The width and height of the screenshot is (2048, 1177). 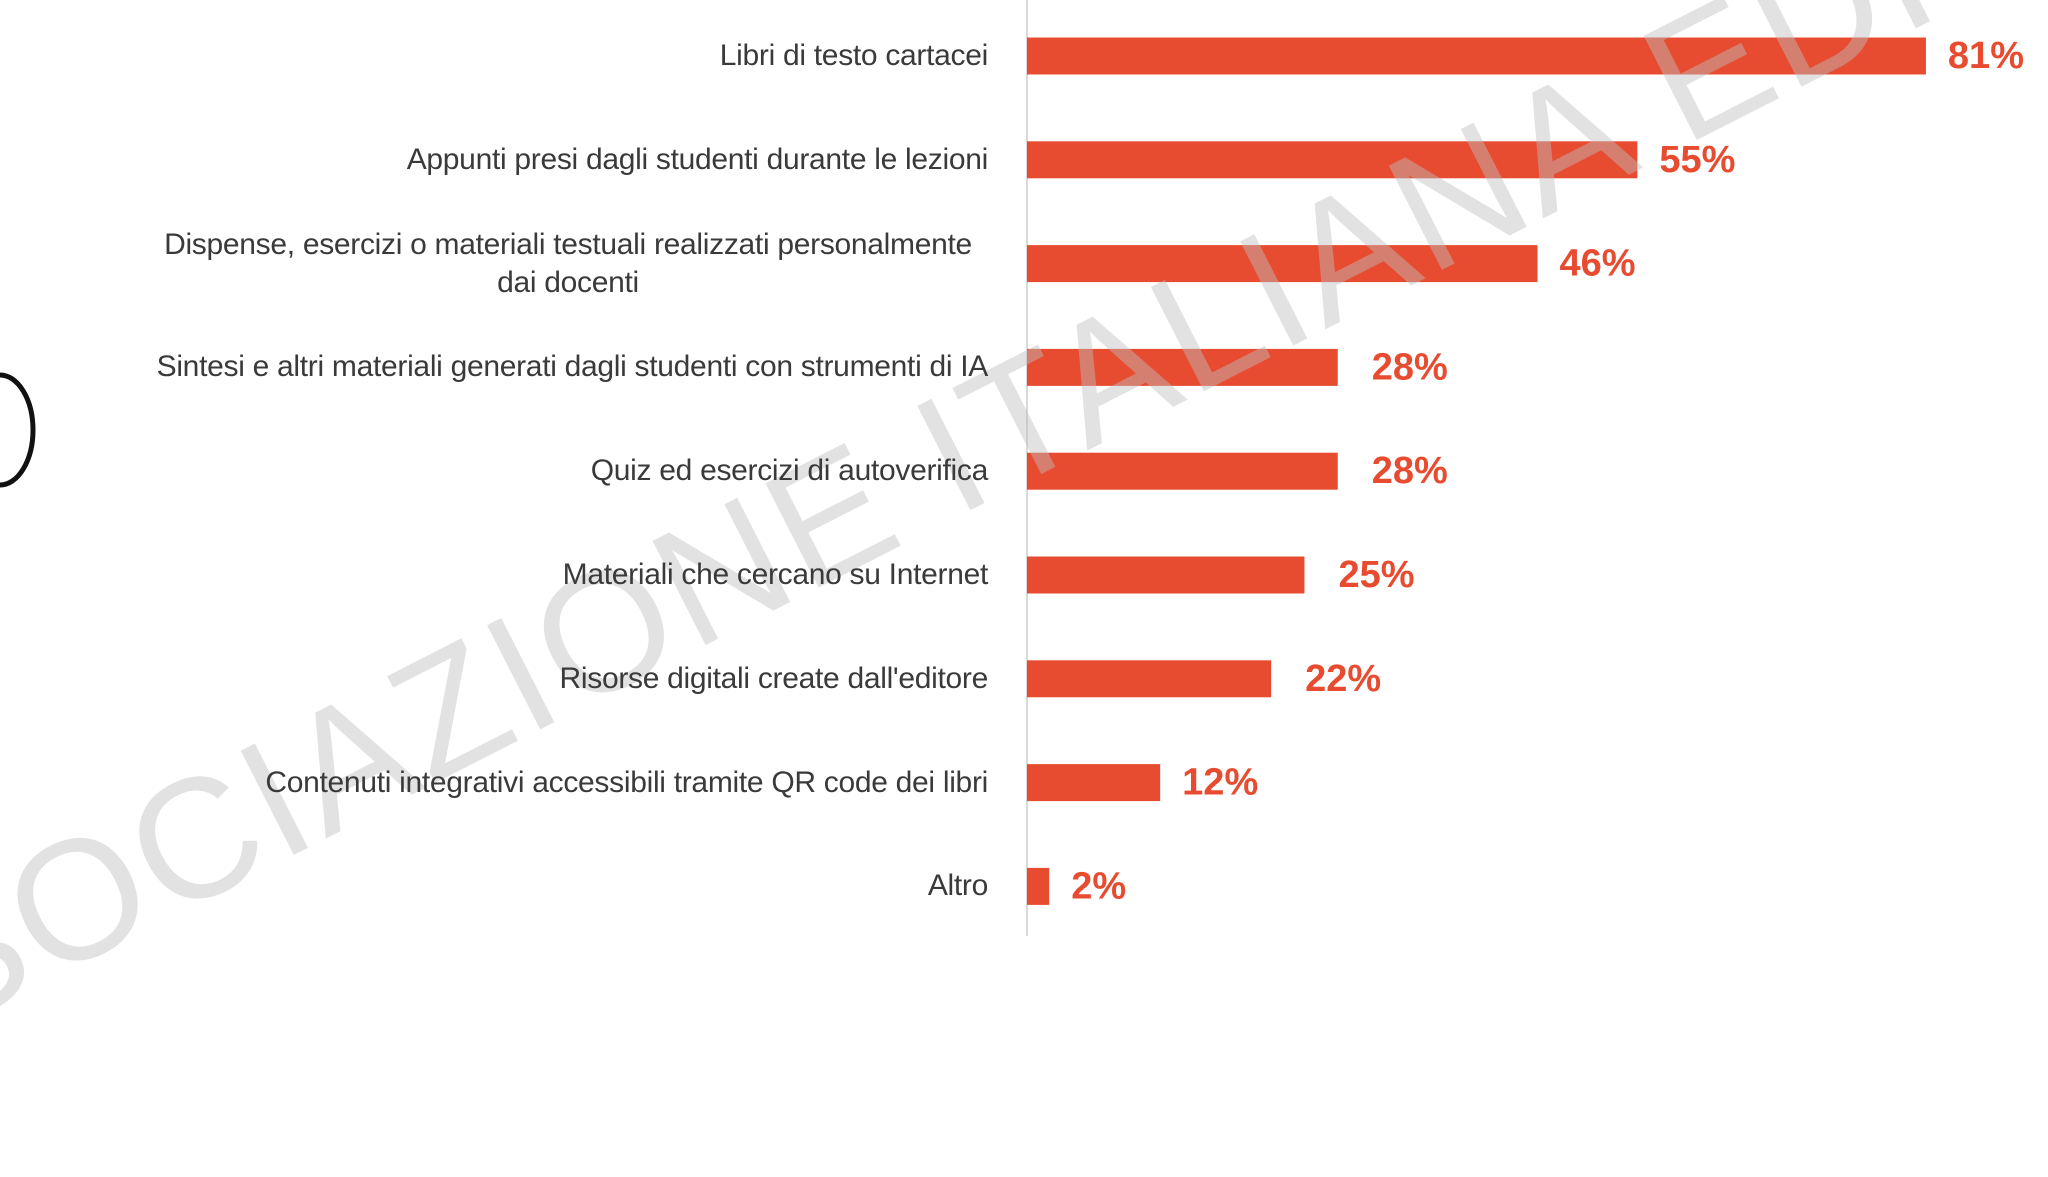 I want to click on value-label: 81%, so click(x=1986, y=56).